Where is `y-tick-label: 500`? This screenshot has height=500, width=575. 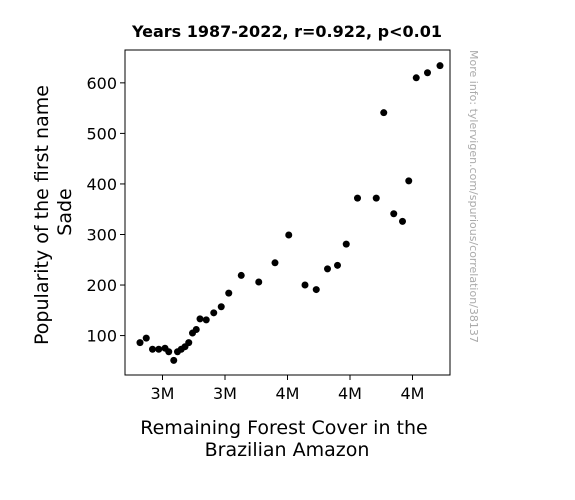 y-tick-label: 500 is located at coordinates (101, 133).